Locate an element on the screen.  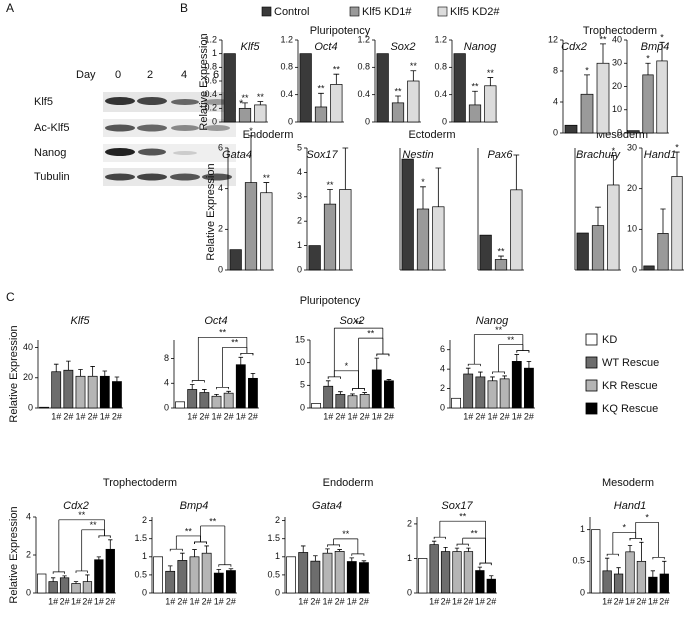
legend-label: KR Rescue is located at coordinates (630, 386).